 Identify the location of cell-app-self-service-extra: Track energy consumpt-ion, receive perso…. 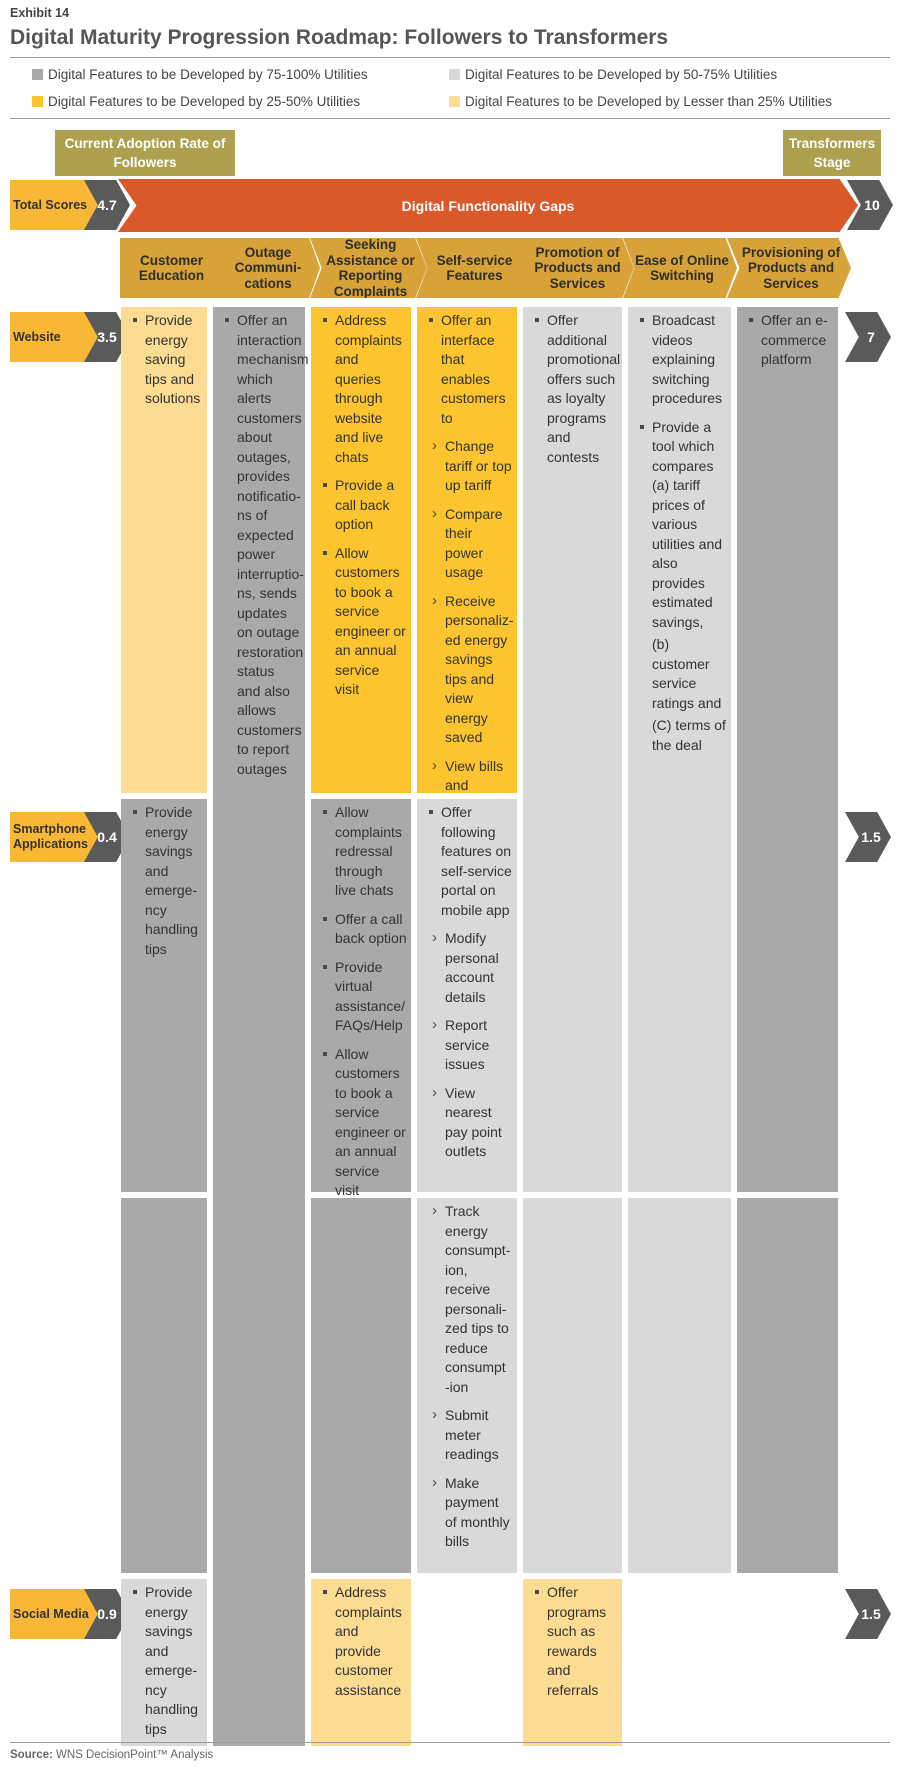
(467, 1385).